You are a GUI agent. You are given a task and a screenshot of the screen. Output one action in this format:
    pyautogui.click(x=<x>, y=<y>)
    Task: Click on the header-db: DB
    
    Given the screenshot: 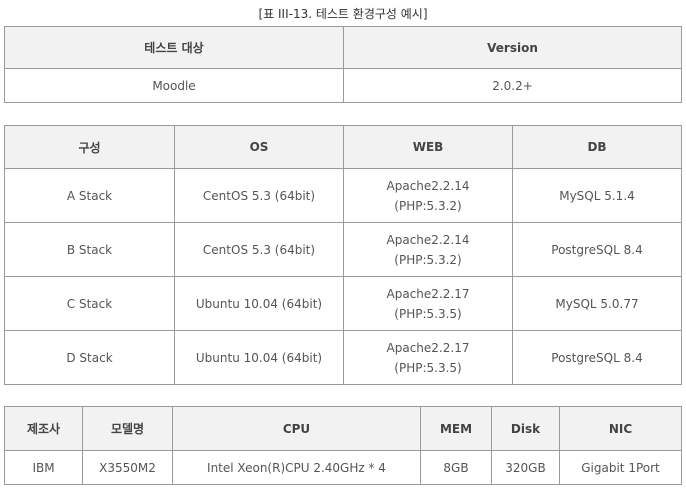 What is the action you would take?
    pyautogui.click(x=597, y=147)
    